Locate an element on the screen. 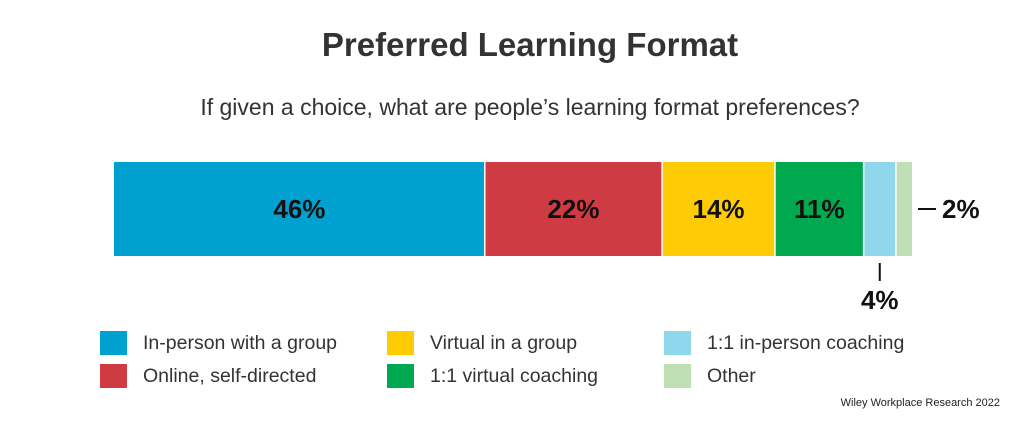  bar-segment-in-person-coaching is located at coordinates (879, 209).